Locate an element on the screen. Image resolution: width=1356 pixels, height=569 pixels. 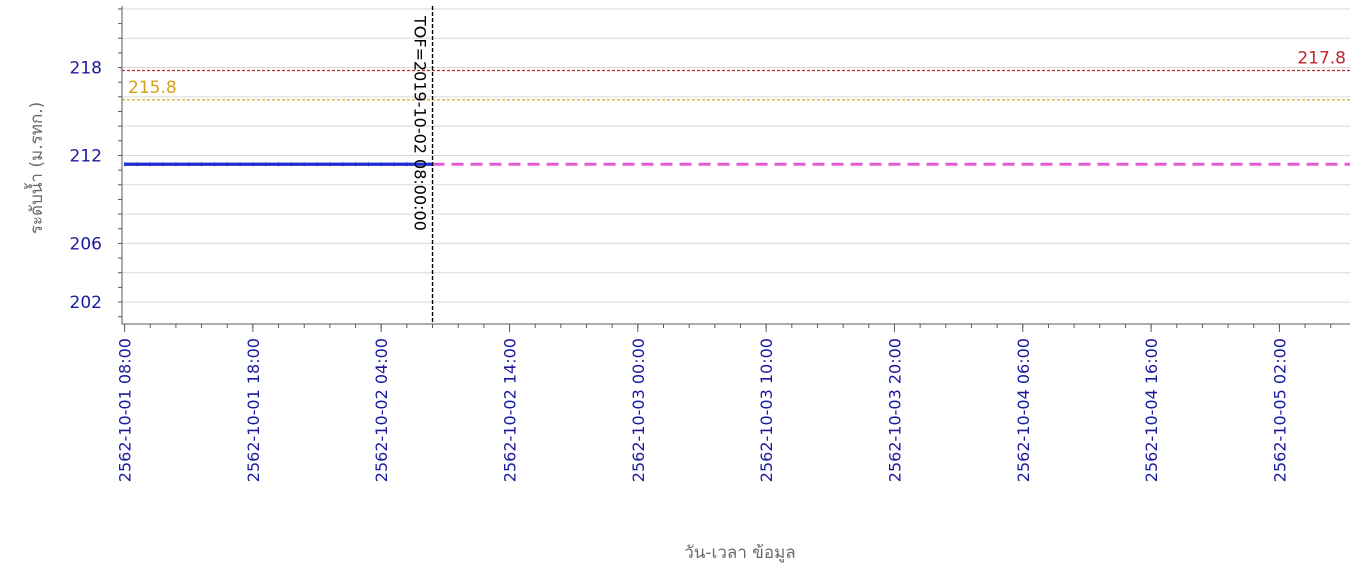
y-tick-label: 206 is located at coordinates (86, 244).